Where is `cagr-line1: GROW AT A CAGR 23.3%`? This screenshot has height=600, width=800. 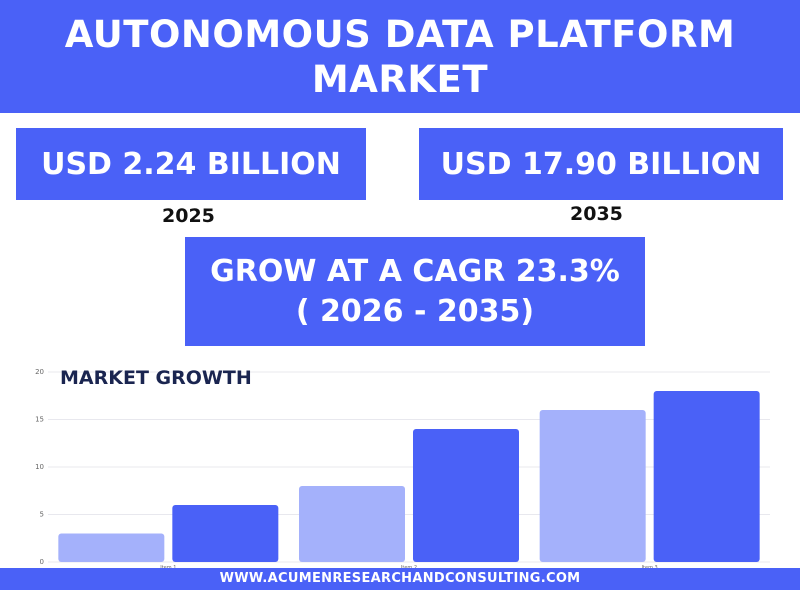 cagr-line1: GROW AT A CAGR 23.3% is located at coordinates (415, 271).